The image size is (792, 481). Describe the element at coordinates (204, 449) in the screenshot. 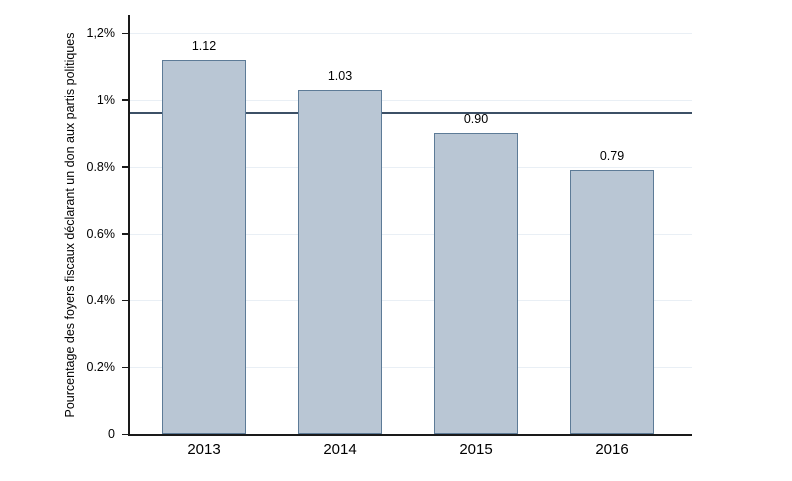

I see `x-tick-label: 2013` at that location.